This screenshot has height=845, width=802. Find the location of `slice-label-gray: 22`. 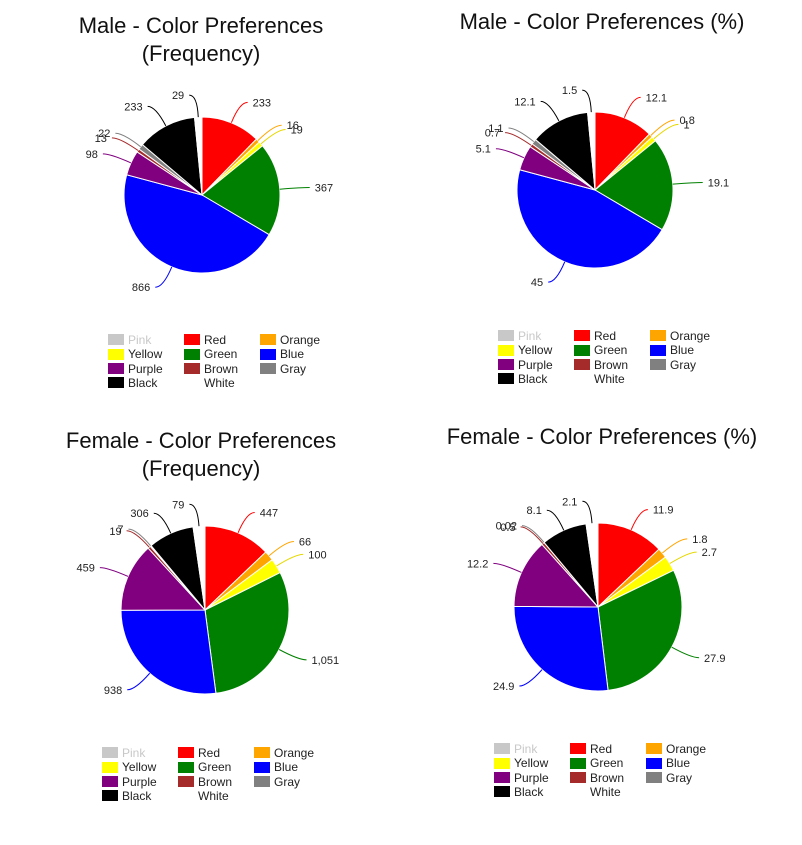

slice-label-gray: 22 is located at coordinates (104, 134).